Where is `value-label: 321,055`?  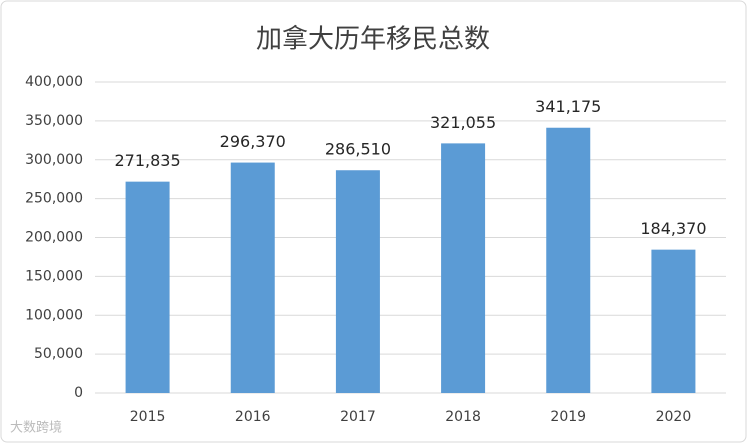
value-label: 321,055 is located at coordinates (463, 122).